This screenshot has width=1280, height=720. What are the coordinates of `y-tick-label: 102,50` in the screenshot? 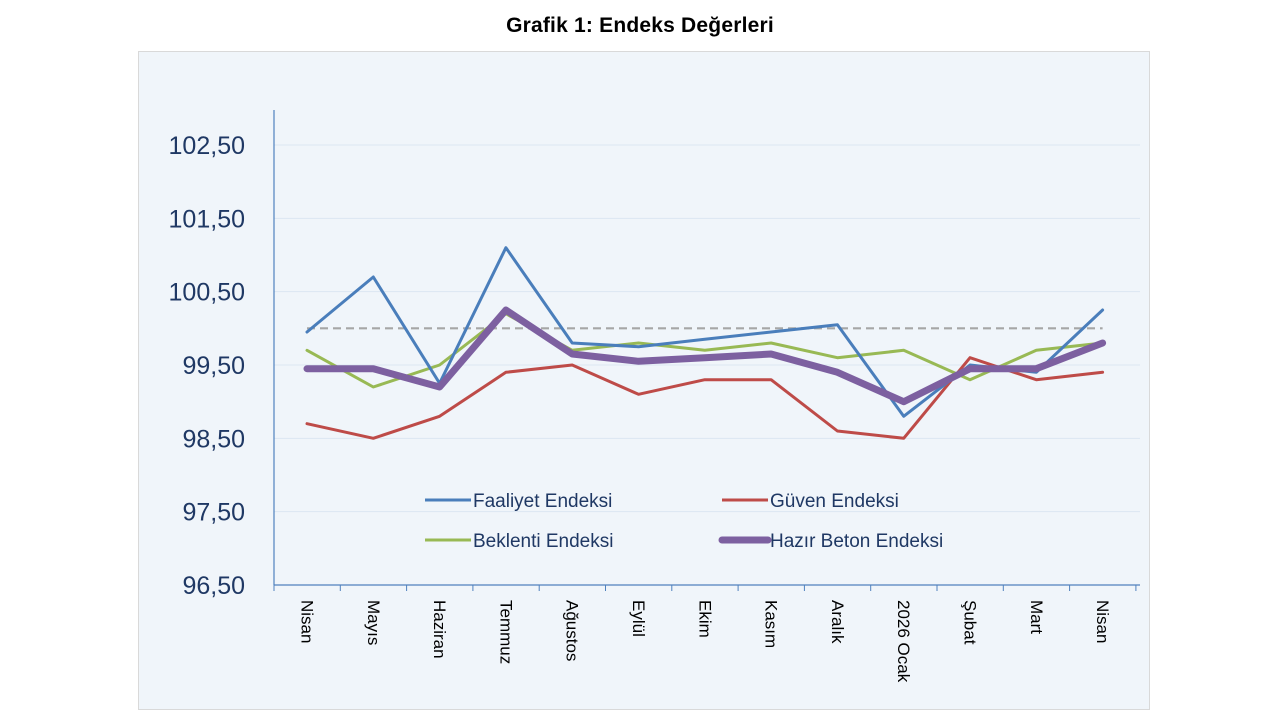 It's located at (207, 146).